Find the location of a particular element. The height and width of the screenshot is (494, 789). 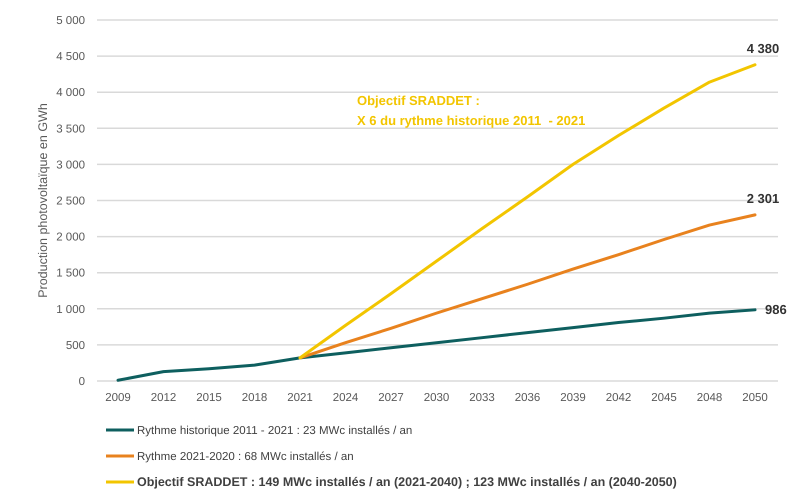

y-axis-title: Production photovoltaïque en GWh is located at coordinates (43, 200).